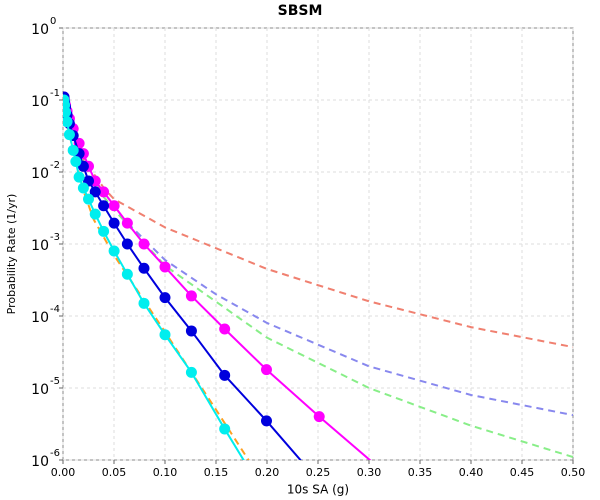  What do you see at coordinates (522, 472) in the screenshot?
I see `x-tick-label: 0.45` at bounding box center [522, 472].